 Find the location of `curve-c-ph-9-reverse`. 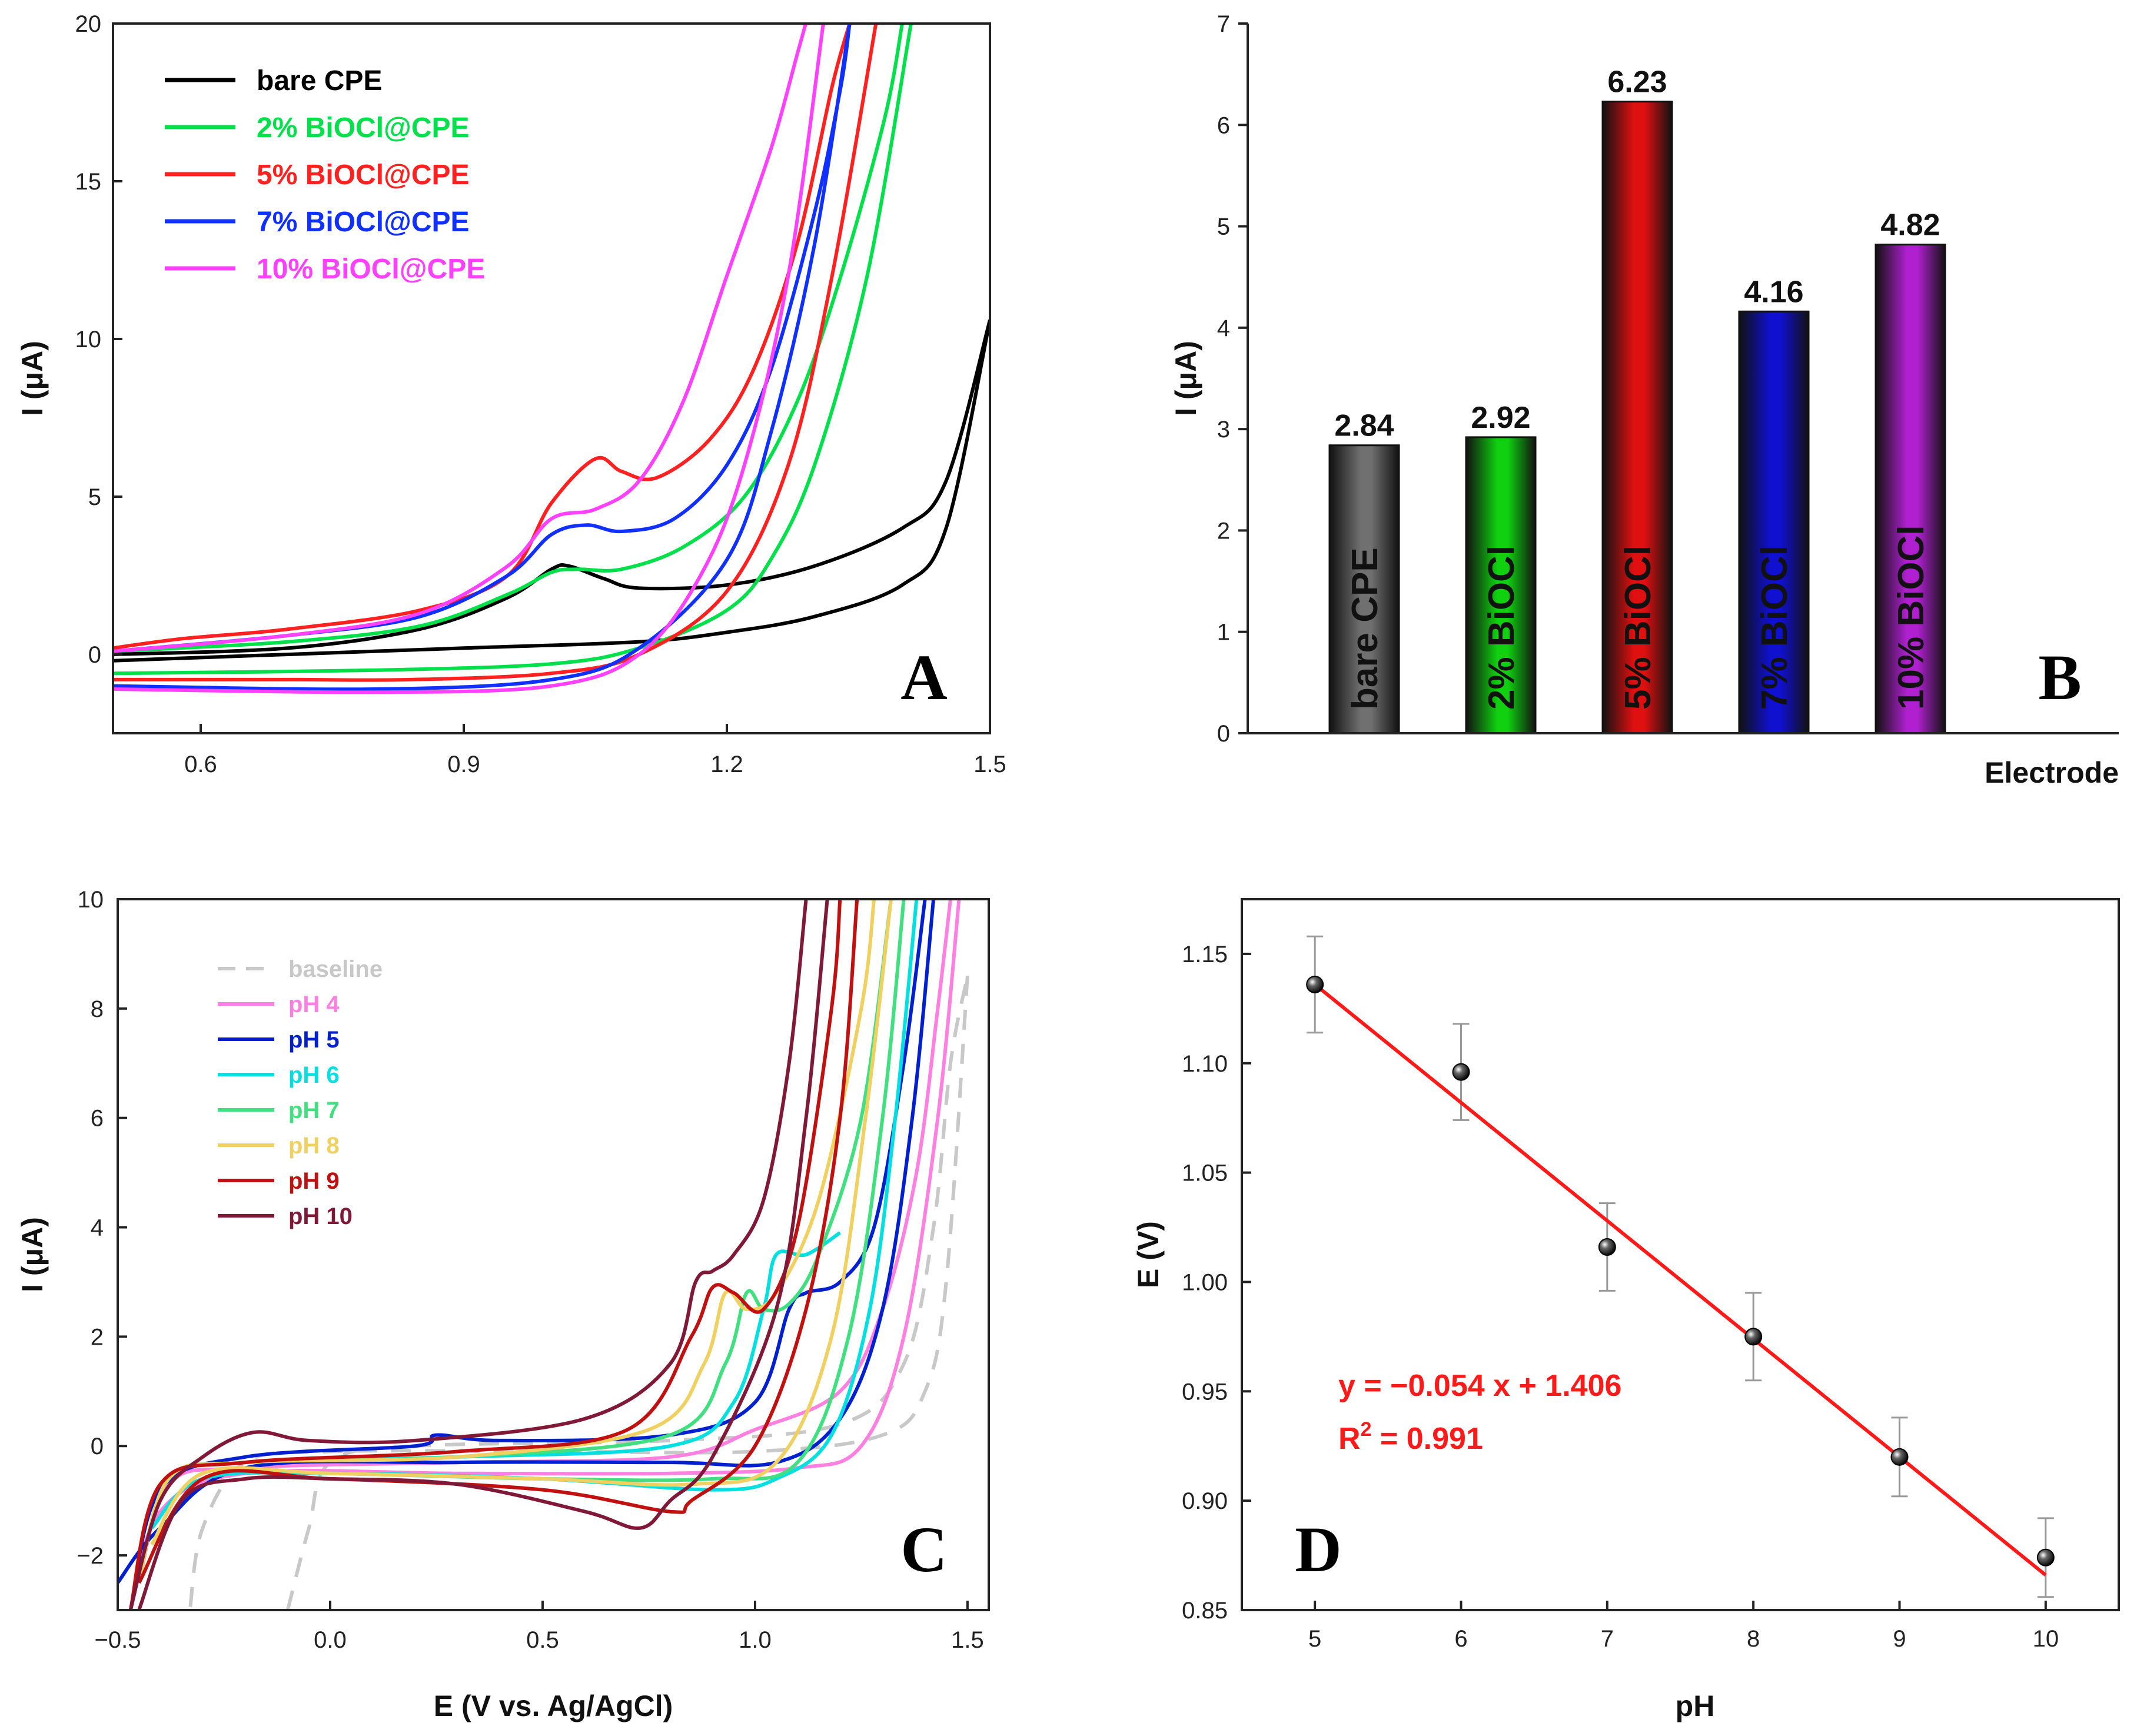

curve-c-ph-9-reverse is located at coordinates (498, 1242).